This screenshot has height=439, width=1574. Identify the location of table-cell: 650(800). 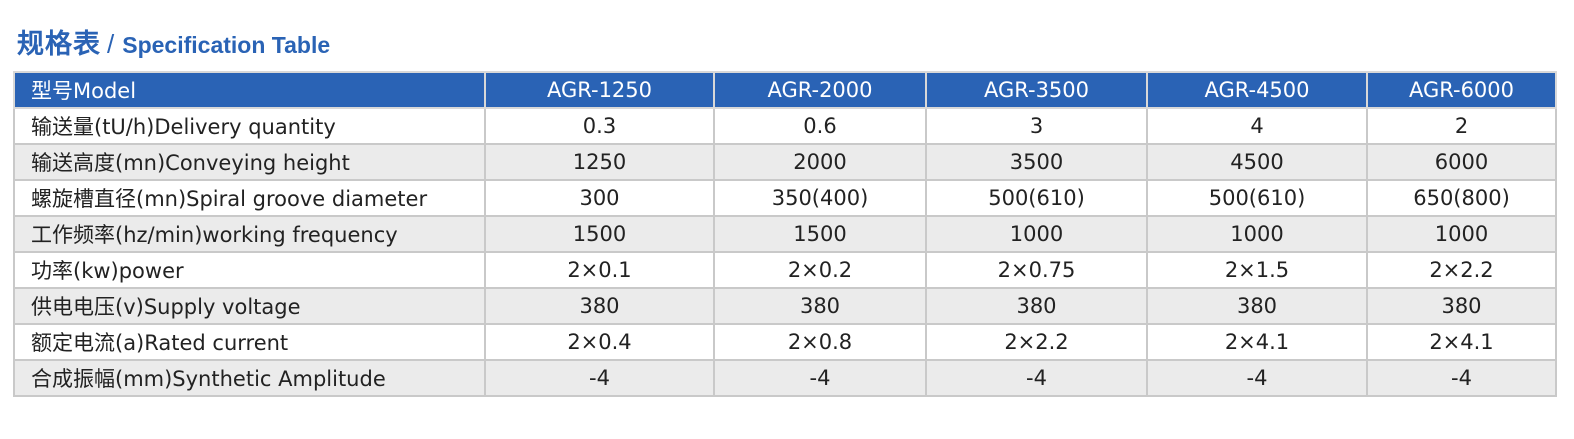
(1461, 198).